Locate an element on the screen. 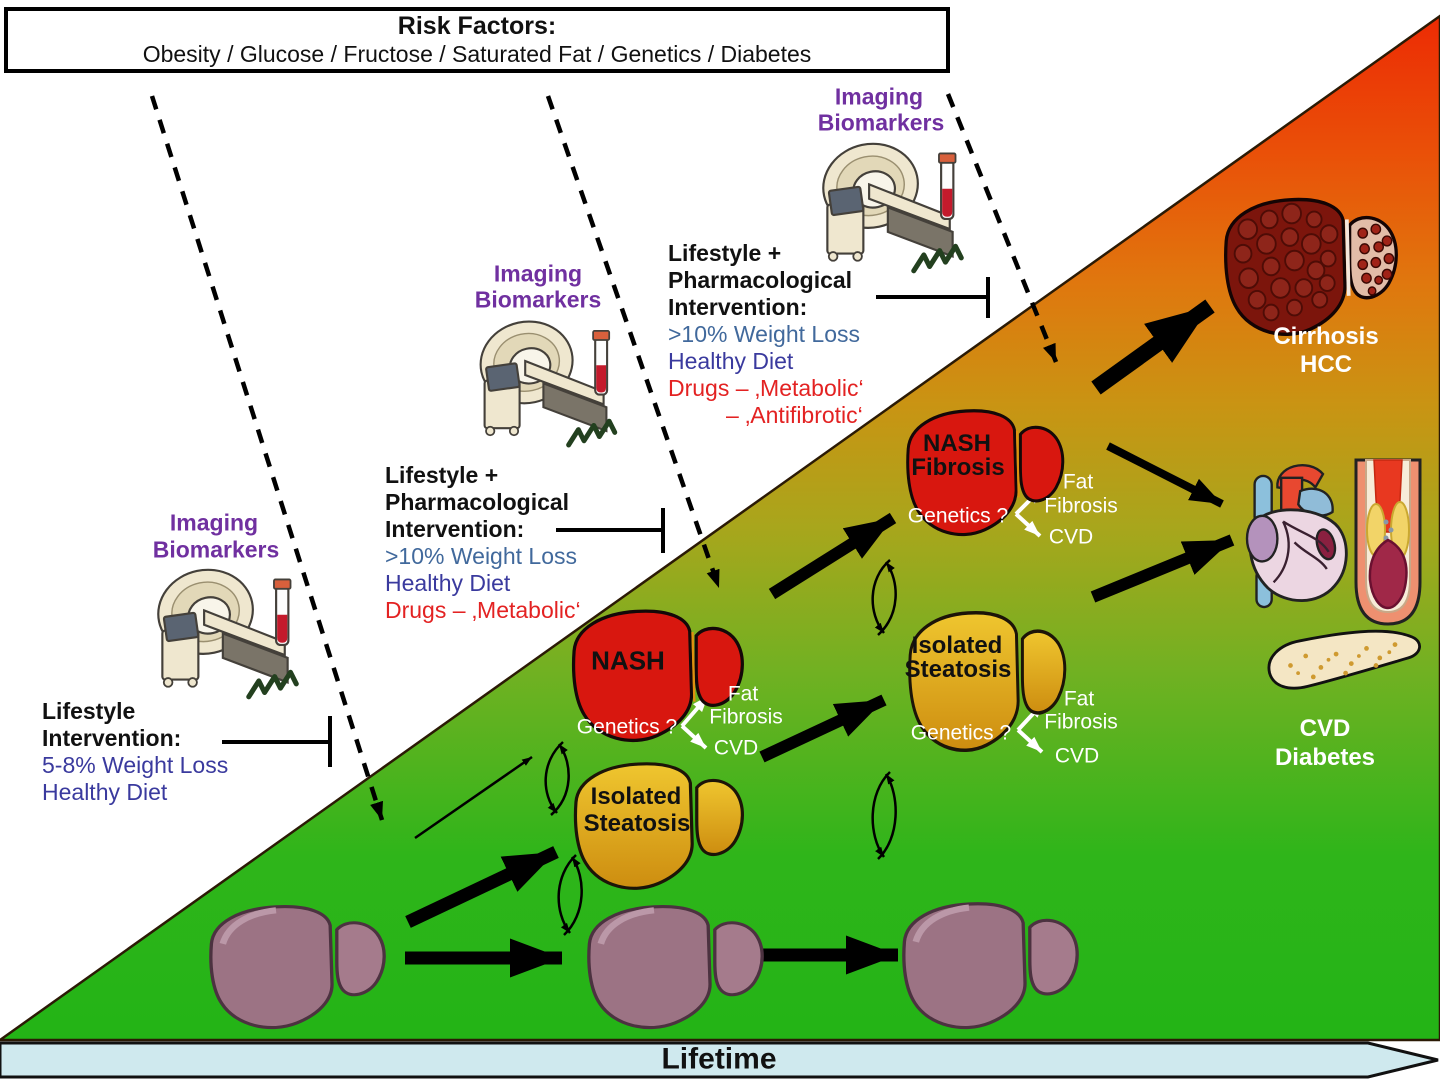  steatosis-cvd-label: CVD is located at coordinates (1077, 756).